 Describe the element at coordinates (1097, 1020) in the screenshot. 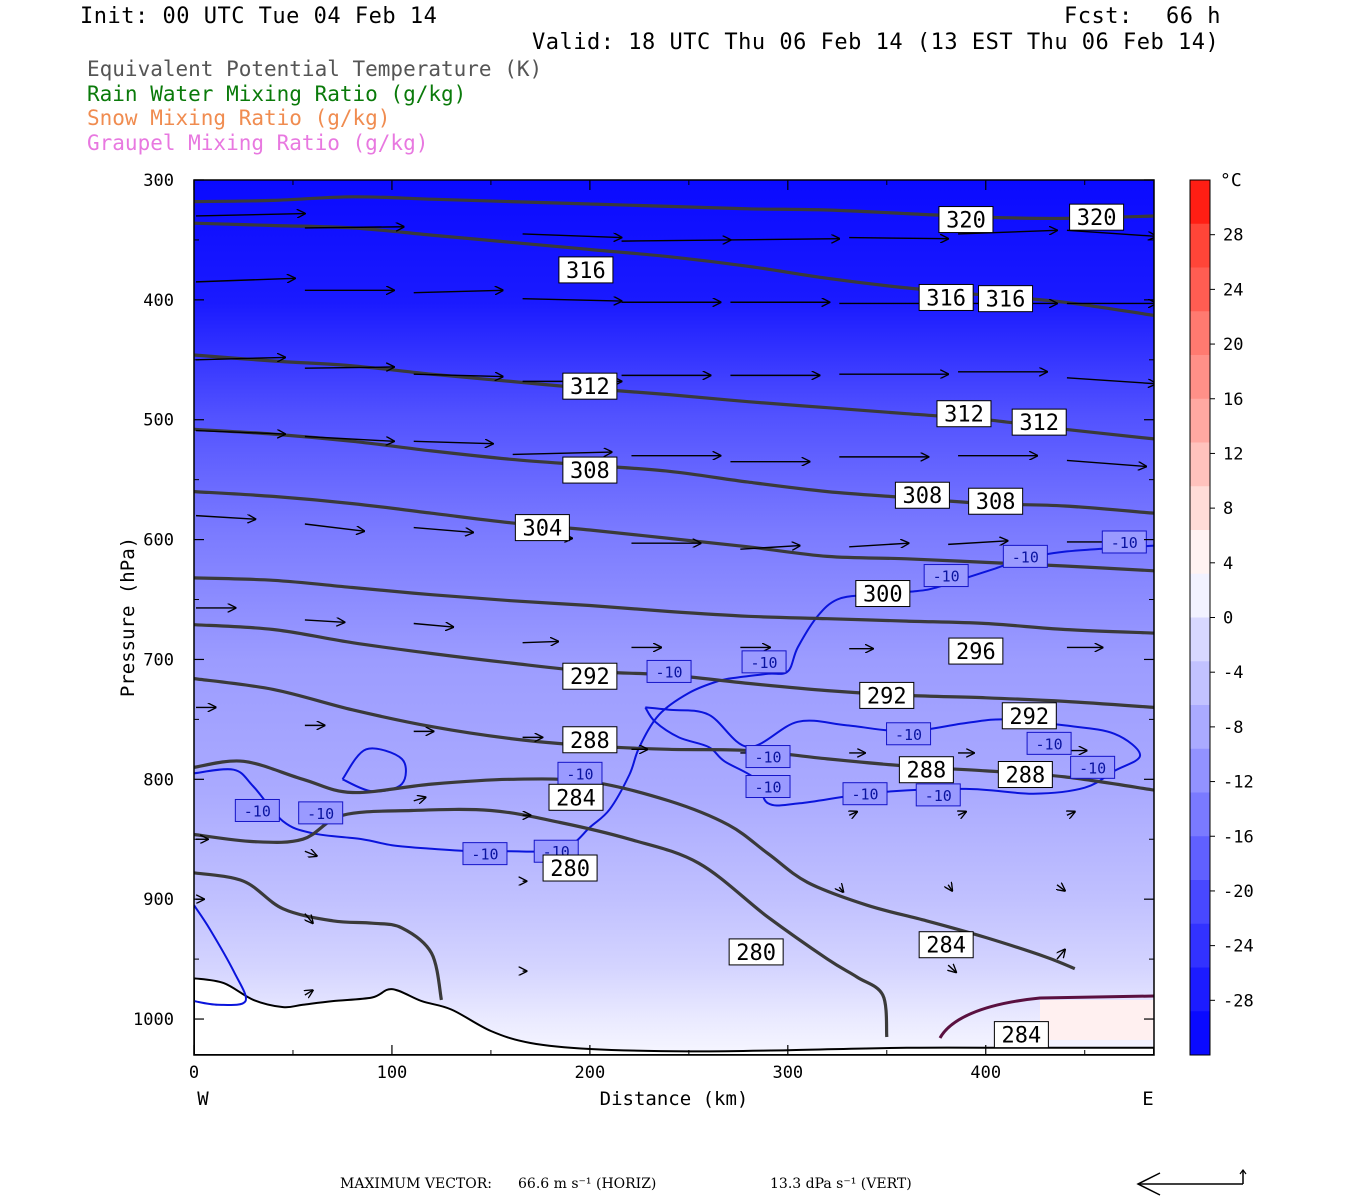

I see `warm-surface-patch` at that location.